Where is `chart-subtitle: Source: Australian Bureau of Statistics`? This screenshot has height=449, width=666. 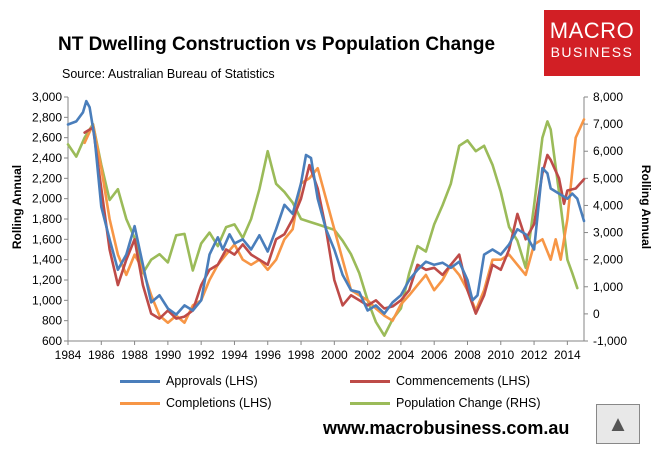 chart-subtitle: Source: Australian Bureau of Statistics is located at coordinates (168, 74).